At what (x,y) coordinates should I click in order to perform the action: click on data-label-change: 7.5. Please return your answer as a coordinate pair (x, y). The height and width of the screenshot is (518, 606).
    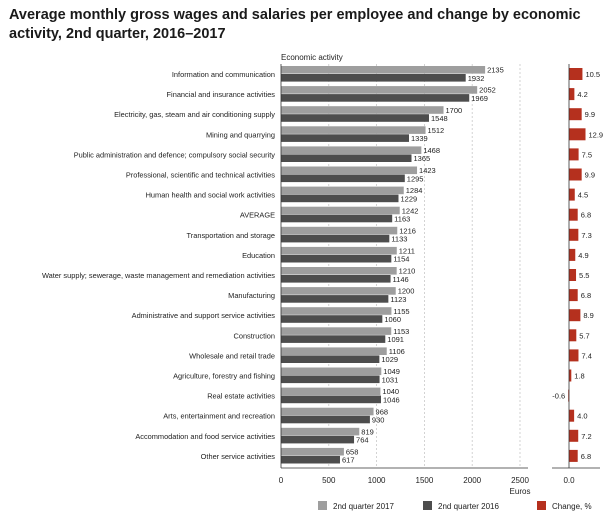
    Looking at the image, I should click on (587, 154).